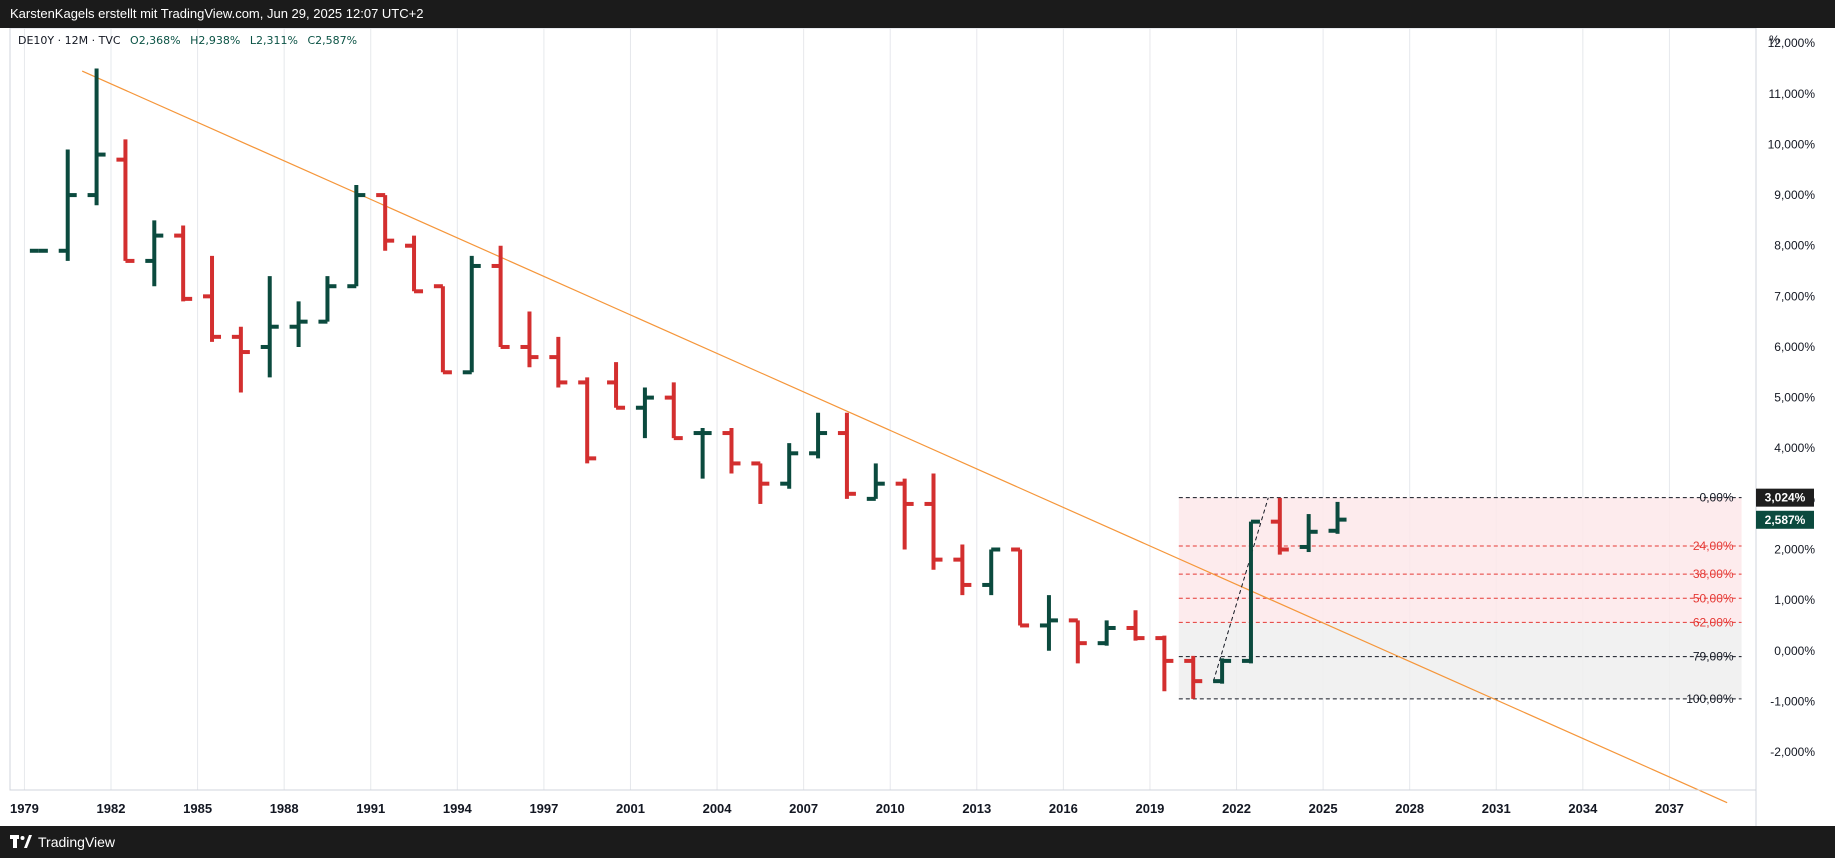 This screenshot has width=1835, height=860. Describe the element at coordinates (370, 808) in the screenshot. I see `x-tick-label: 1991` at that location.